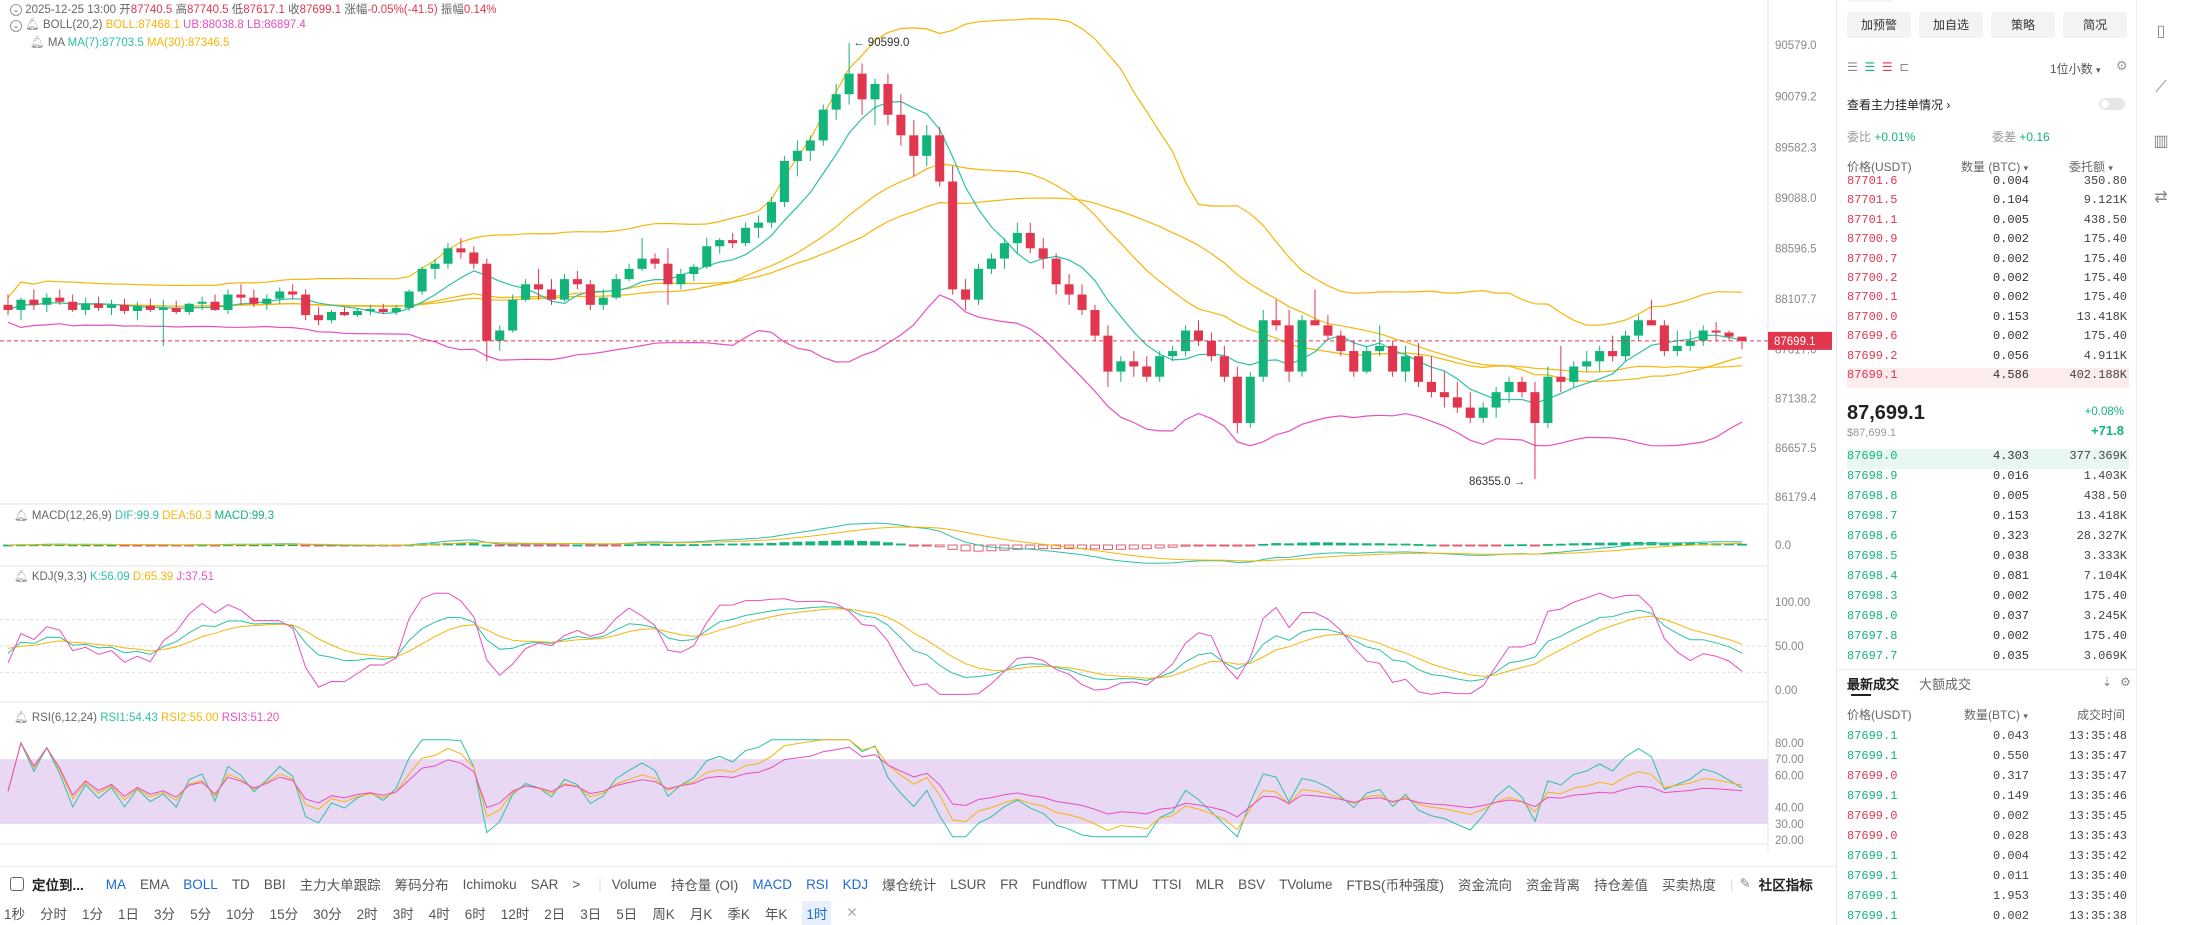 This screenshot has width=2185, height=925. Describe the element at coordinates (701, 914) in the screenshot. I see `tf-month: 月K` at that location.